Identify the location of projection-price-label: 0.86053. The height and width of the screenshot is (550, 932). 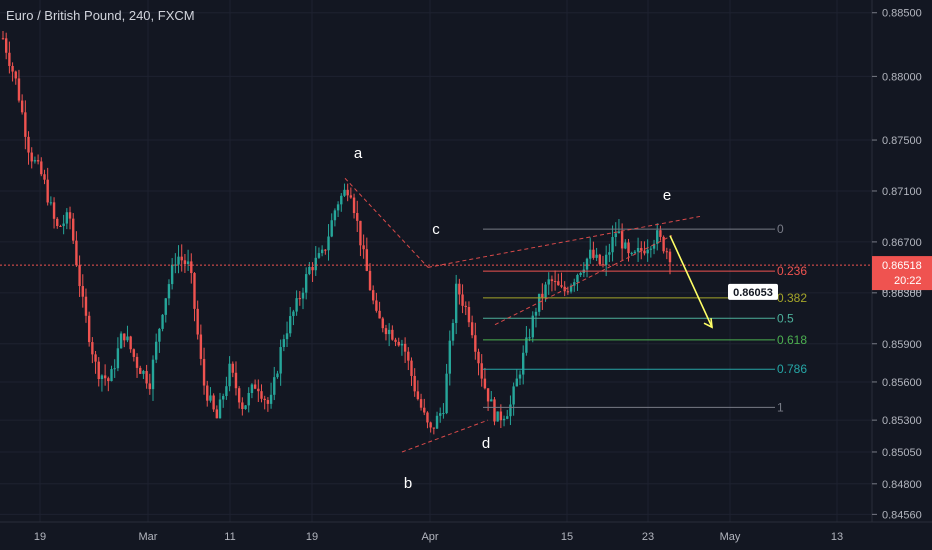
(753, 293).